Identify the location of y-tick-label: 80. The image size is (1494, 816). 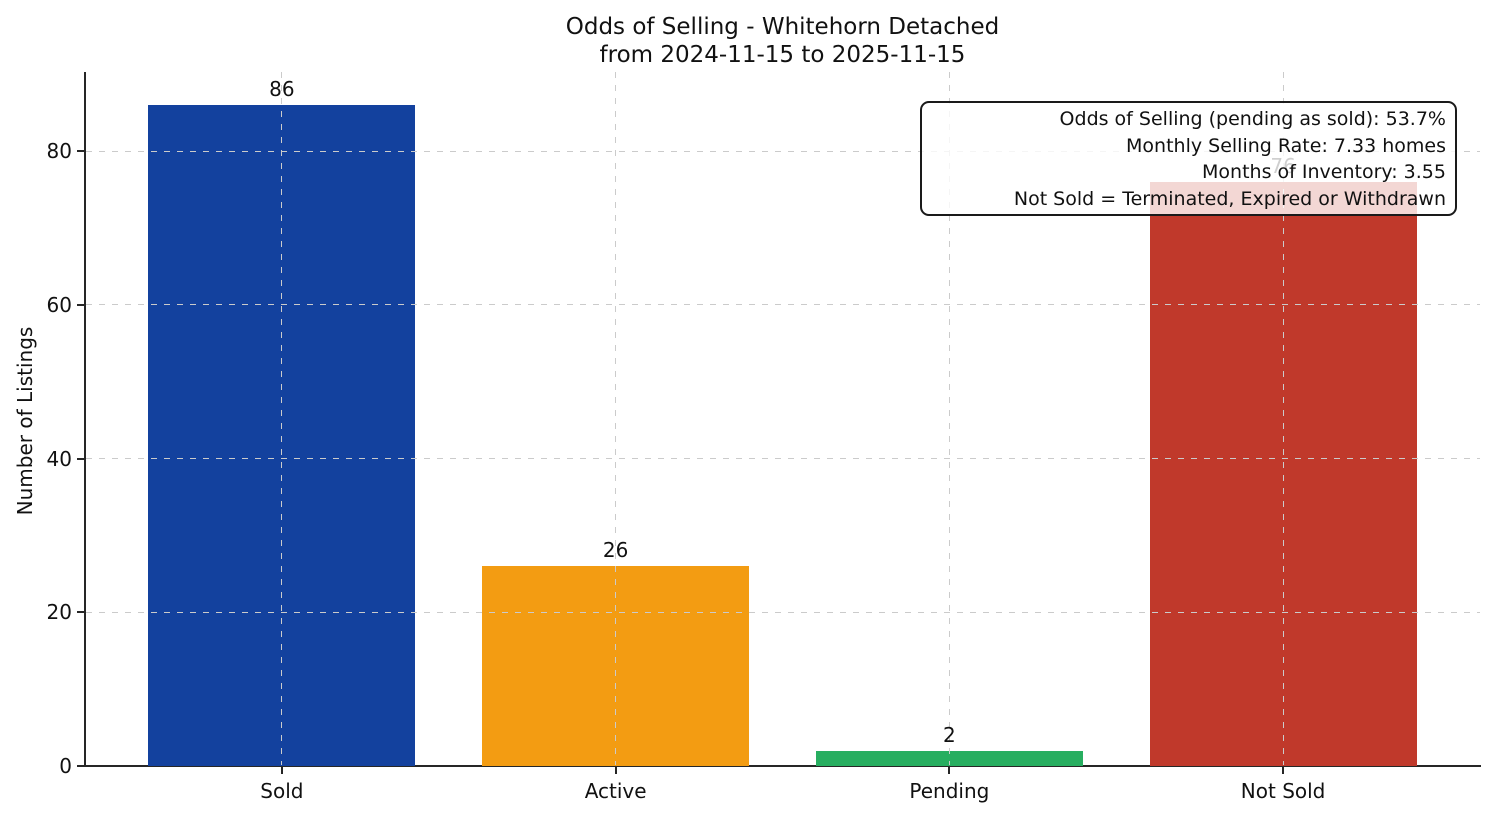
(59, 151).